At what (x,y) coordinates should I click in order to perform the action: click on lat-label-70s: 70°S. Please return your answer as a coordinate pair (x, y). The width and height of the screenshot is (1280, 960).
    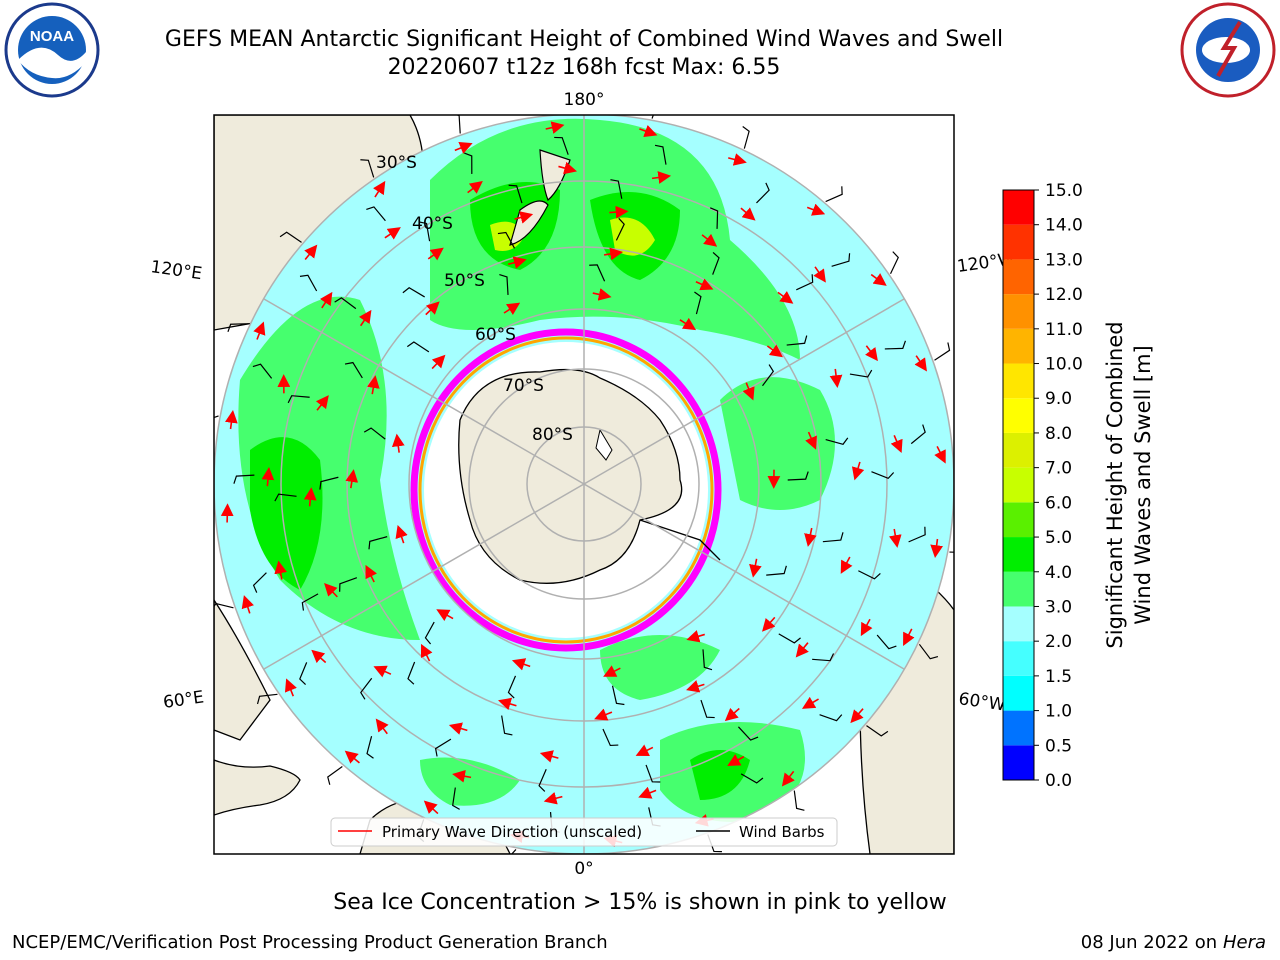
    Looking at the image, I should click on (523, 386).